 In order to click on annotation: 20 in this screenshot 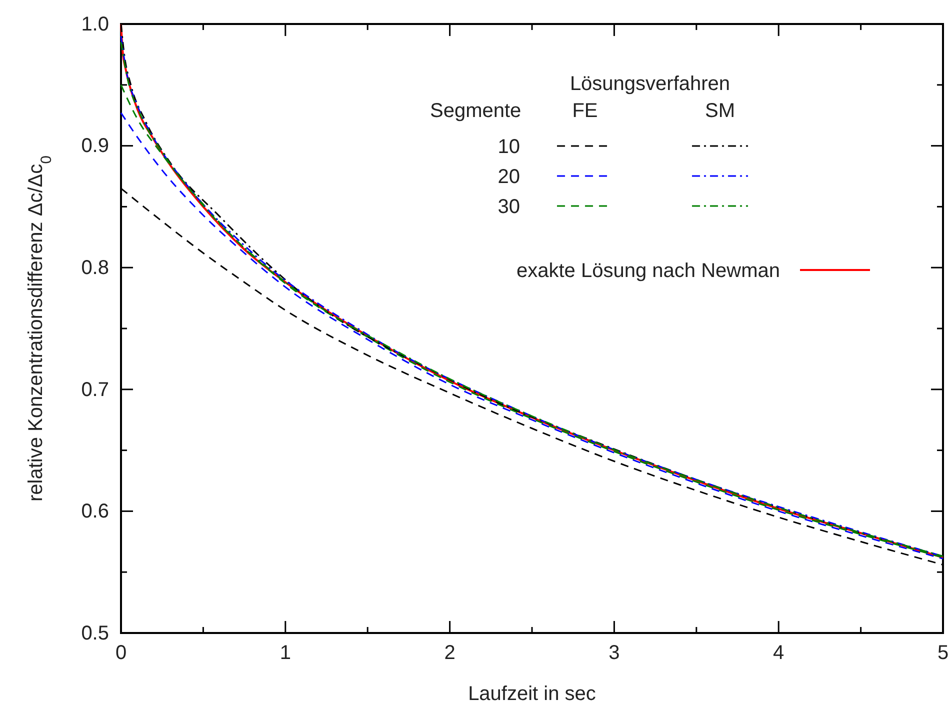, I will do `click(509, 177)`.